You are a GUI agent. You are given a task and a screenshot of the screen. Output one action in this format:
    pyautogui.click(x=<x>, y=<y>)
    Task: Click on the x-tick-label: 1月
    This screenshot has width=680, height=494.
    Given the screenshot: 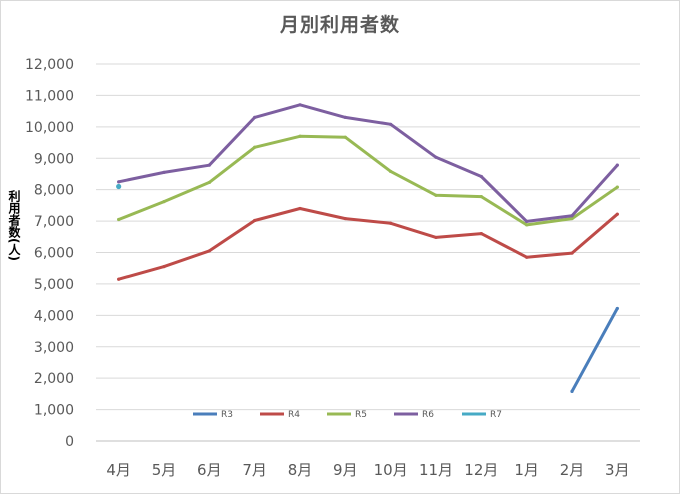 What is the action you would take?
    pyautogui.click(x=526, y=470)
    